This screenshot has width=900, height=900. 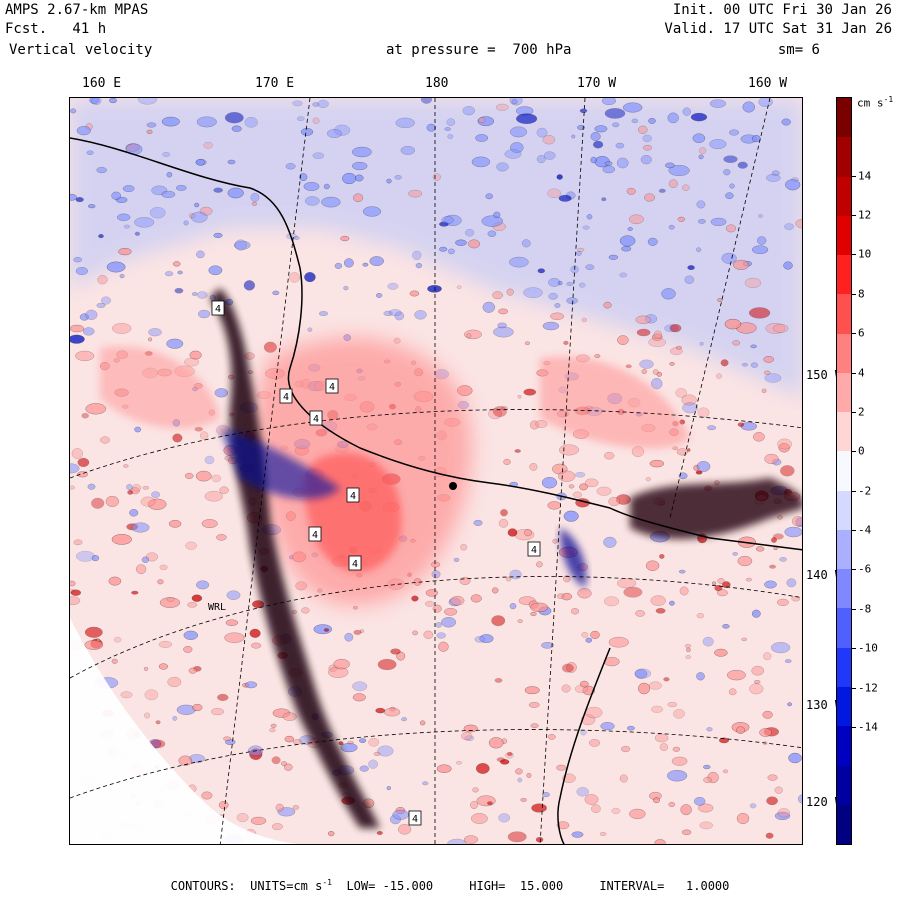 What do you see at coordinates (865, 530) in the screenshot?
I see `colorbar-level-label: -4` at bounding box center [865, 530].